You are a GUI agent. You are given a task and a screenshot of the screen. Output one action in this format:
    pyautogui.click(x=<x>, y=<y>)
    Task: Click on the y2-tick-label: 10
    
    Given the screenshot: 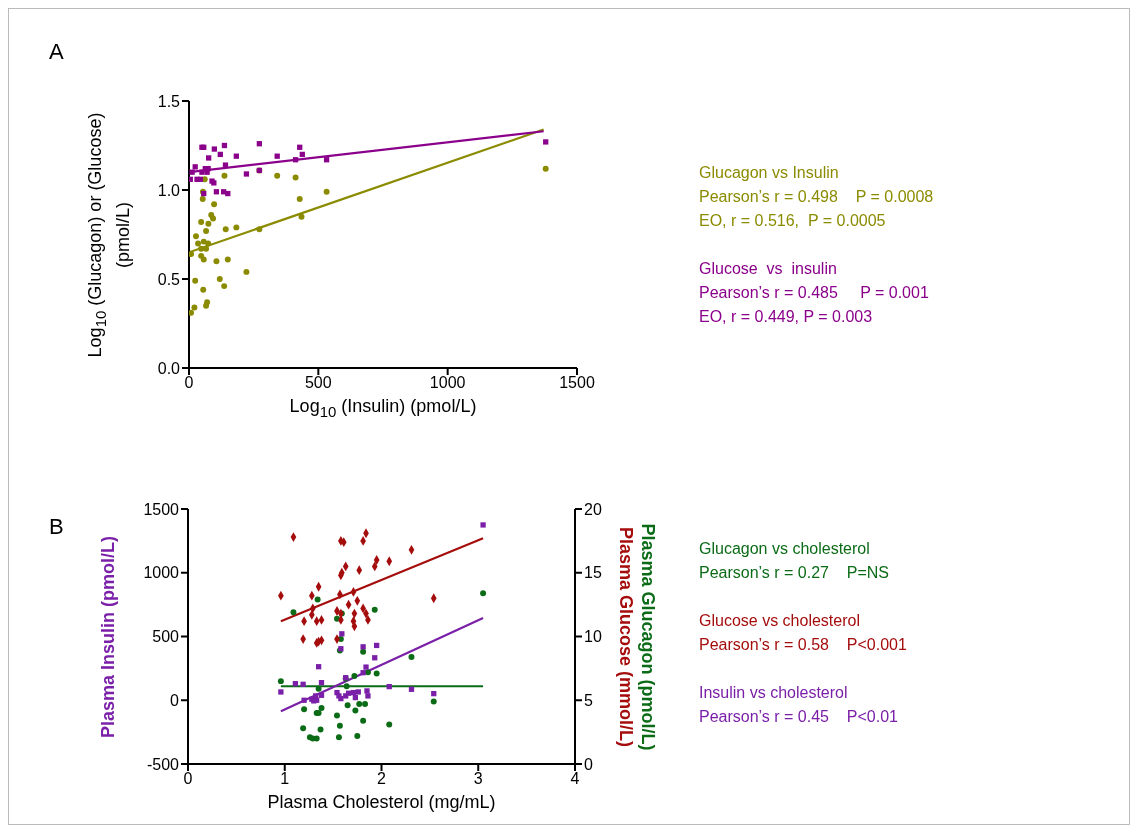 What is the action you would take?
    pyautogui.click(x=593, y=637)
    